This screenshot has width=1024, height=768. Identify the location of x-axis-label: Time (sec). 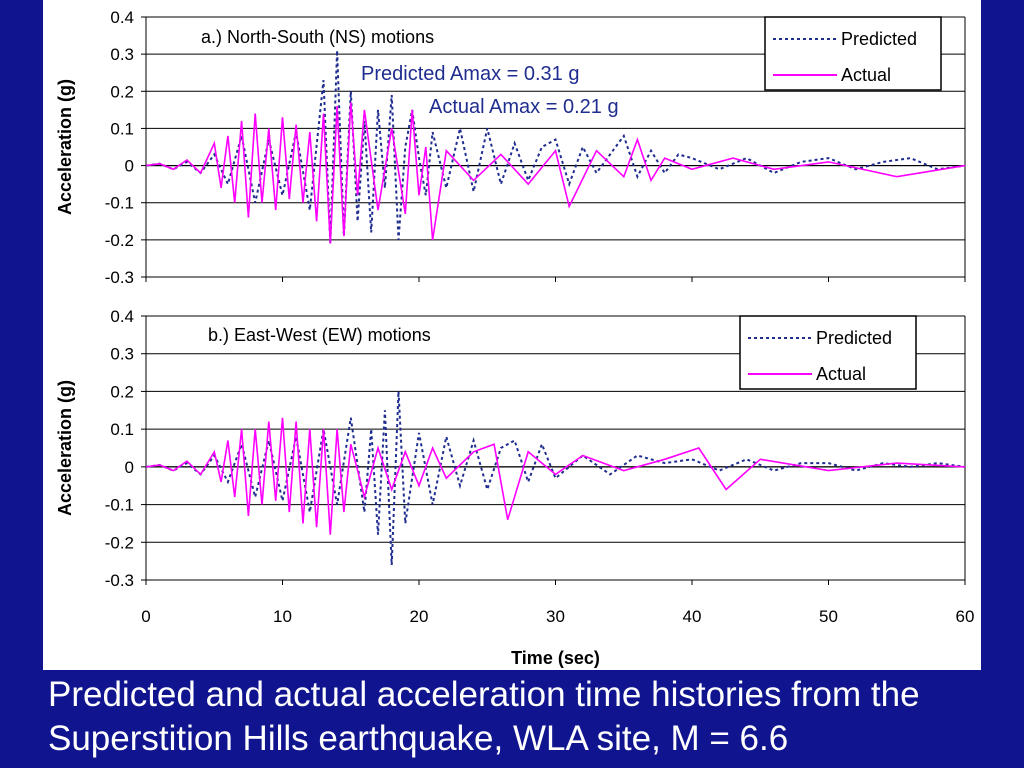
(555, 658).